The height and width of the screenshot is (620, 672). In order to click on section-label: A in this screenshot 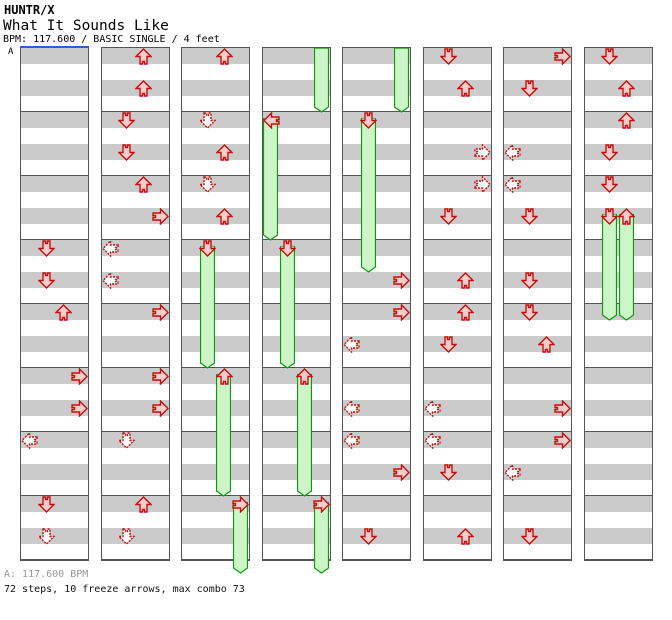, I will do `click(11, 52)`.